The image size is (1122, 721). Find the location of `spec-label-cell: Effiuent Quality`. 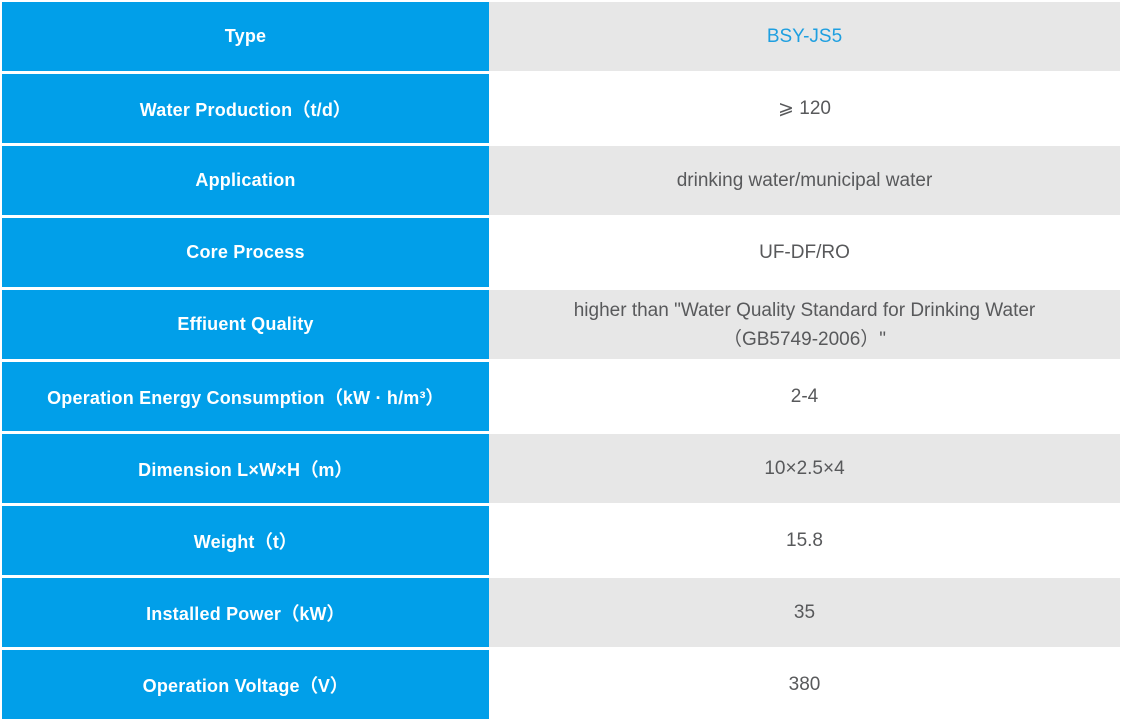

spec-label-cell: Effiuent Quality is located at coordinates (245, 324).